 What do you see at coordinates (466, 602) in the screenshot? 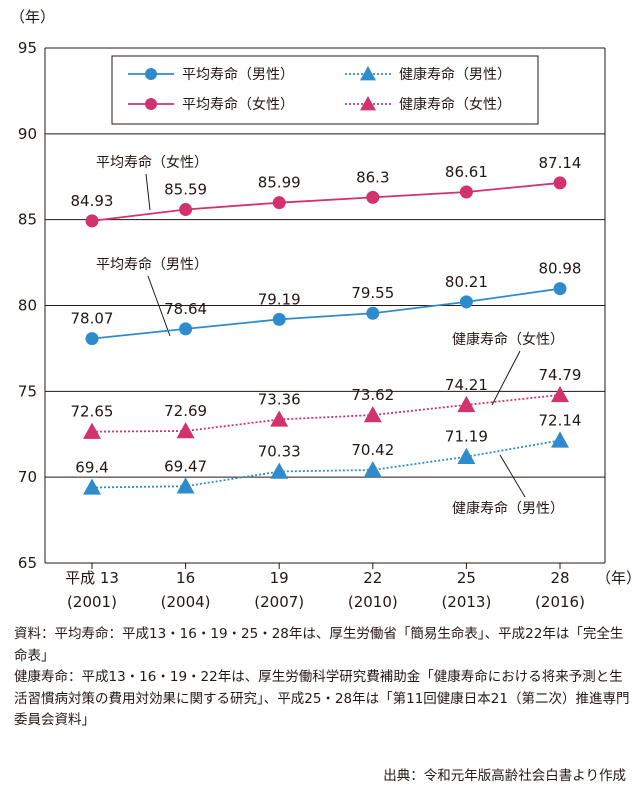
I see `x-tick-year: (2013)` at bounding box center [466, 602].